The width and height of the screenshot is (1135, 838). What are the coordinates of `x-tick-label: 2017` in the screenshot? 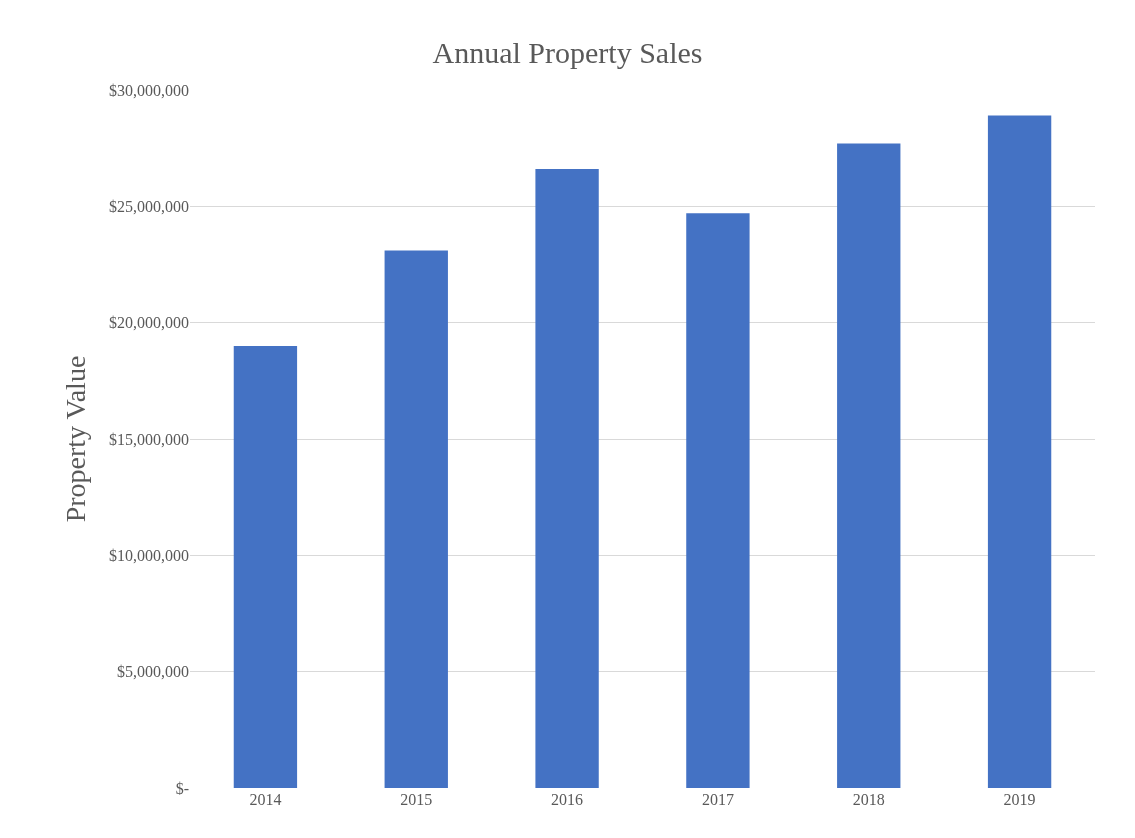 It's located at (717, 799).